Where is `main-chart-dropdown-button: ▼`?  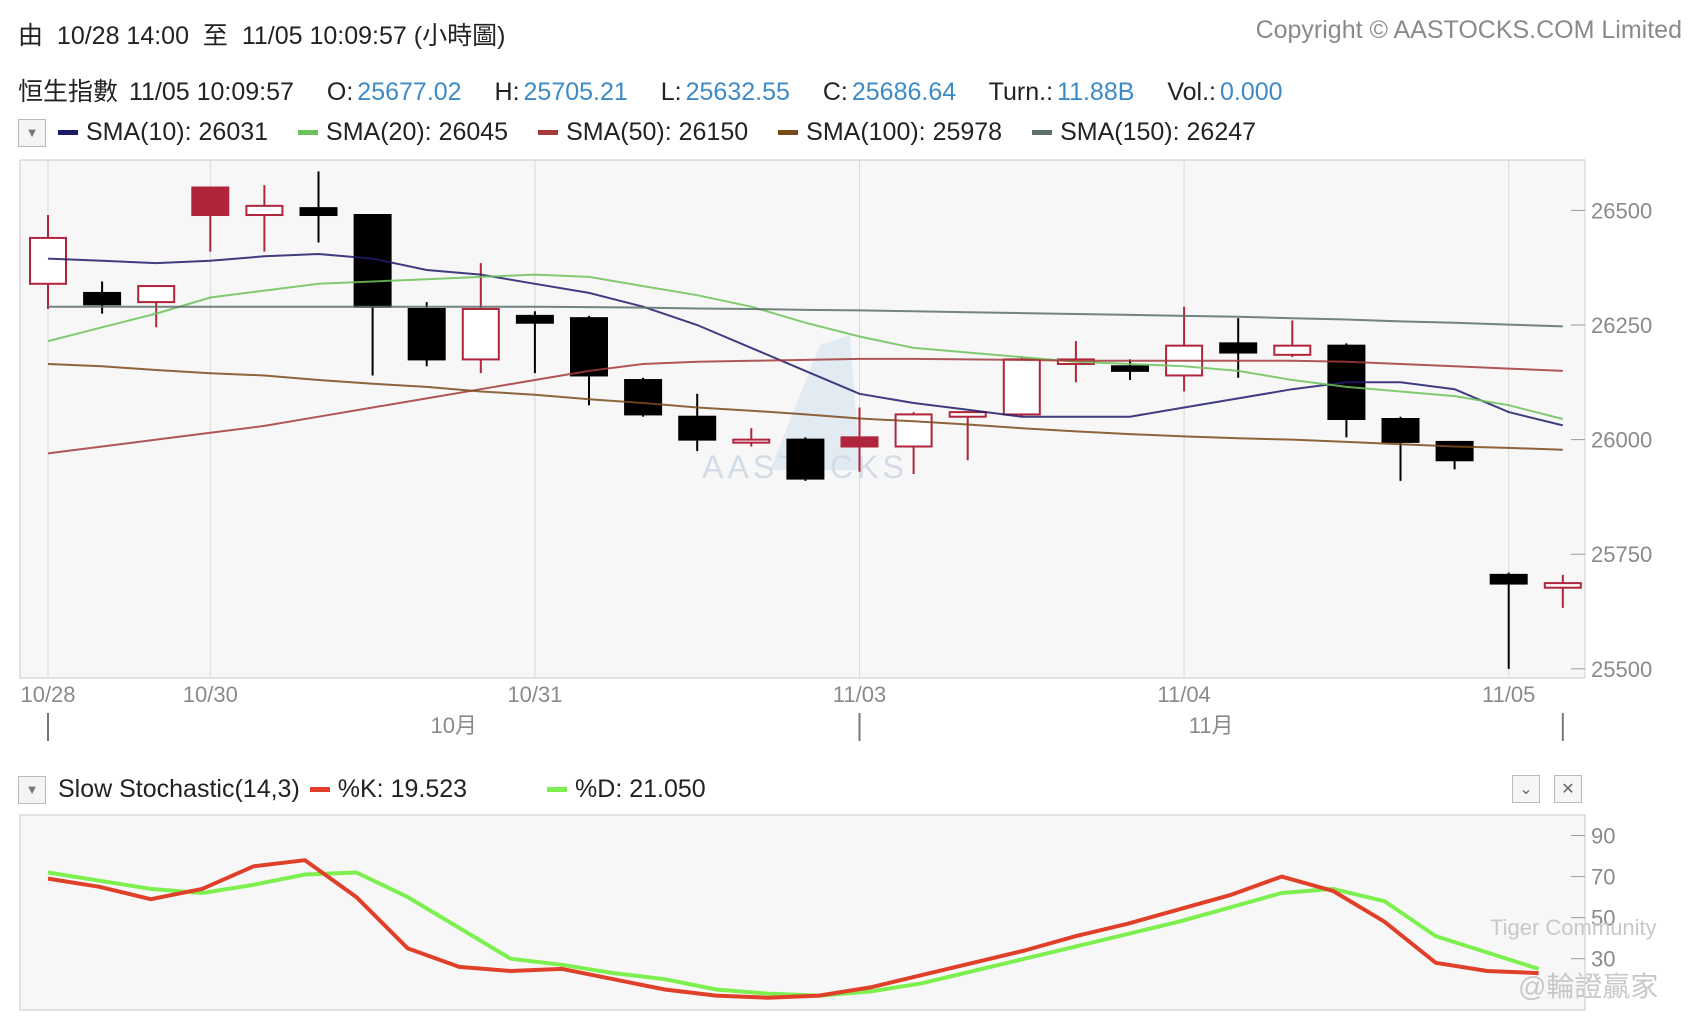 main-chart-dropdown-button: ▼ is located at coordinates (32, 132).